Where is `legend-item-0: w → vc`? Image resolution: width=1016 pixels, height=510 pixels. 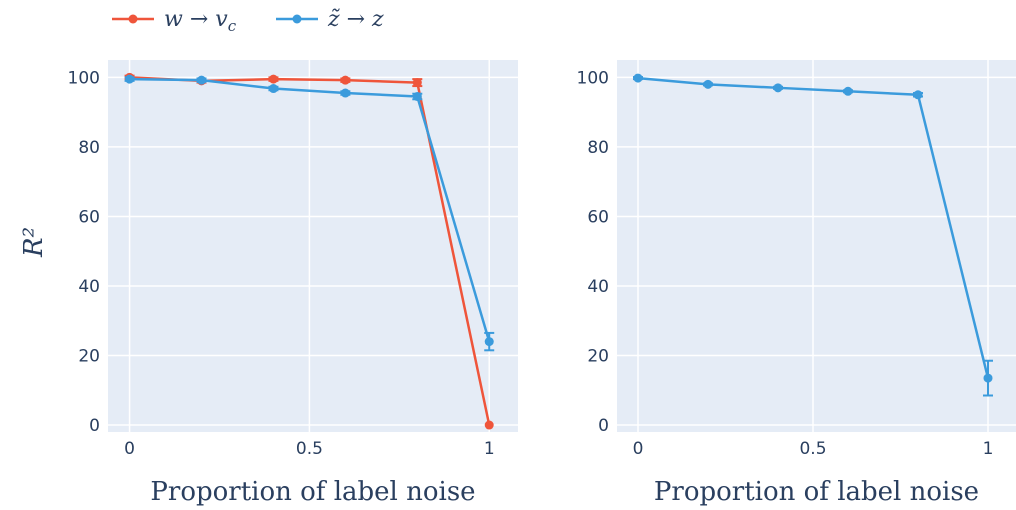
legend-item-0: w → vc is located at coordinates (174, 21).